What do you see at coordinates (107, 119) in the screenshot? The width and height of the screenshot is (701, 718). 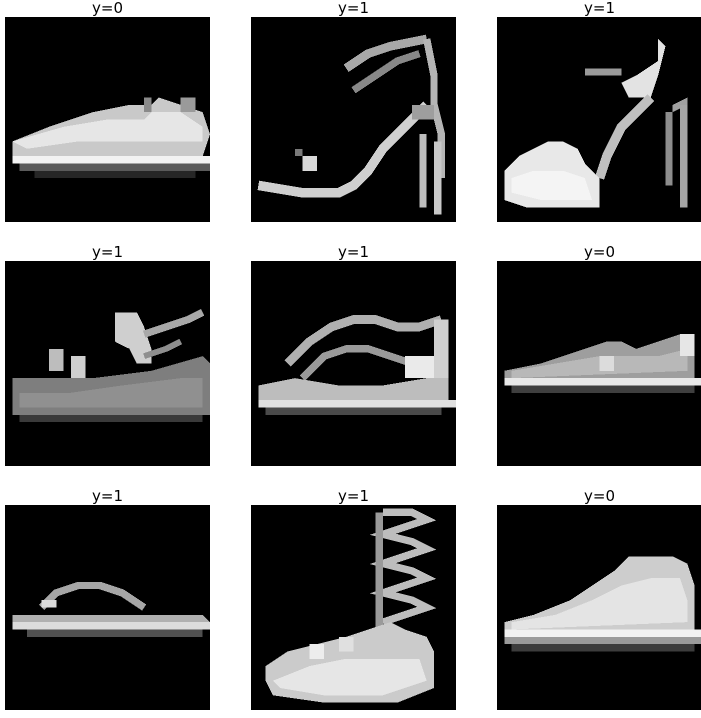 I see `sneaker-icon` at bounding box center [107, 119].